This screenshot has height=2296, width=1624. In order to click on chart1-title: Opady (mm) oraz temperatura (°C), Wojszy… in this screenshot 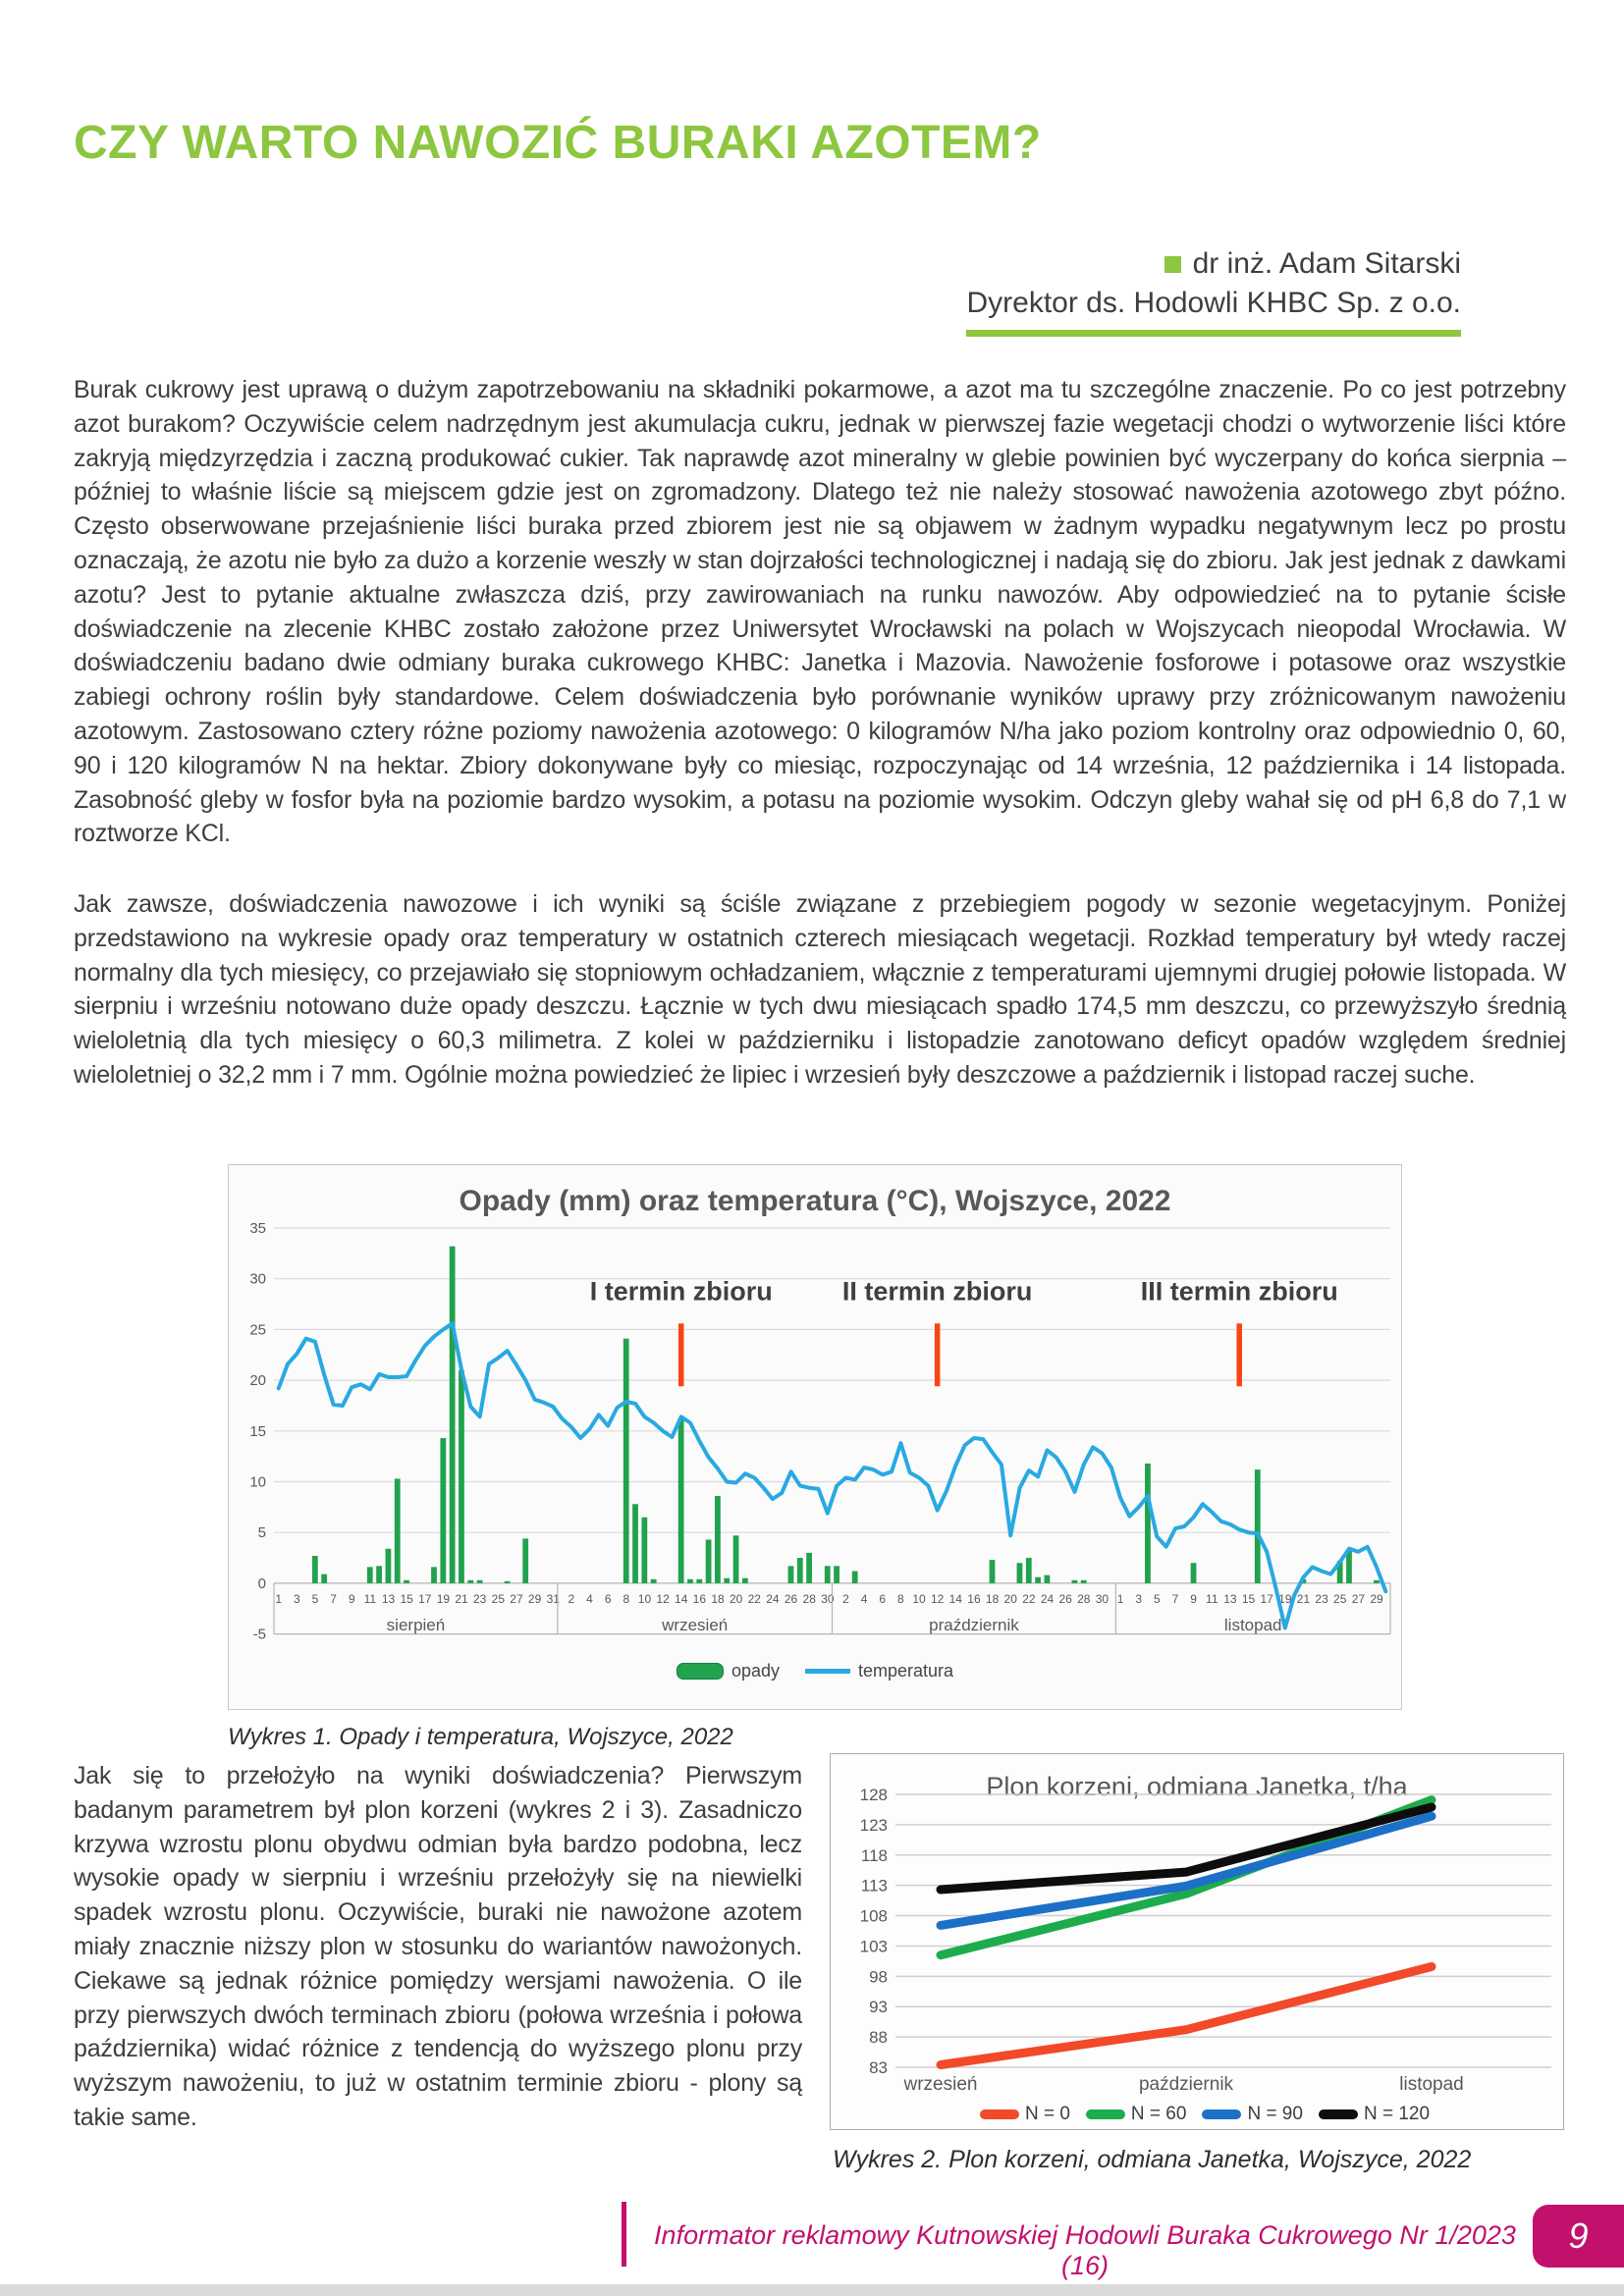, I will do `click(815, 1201)`.